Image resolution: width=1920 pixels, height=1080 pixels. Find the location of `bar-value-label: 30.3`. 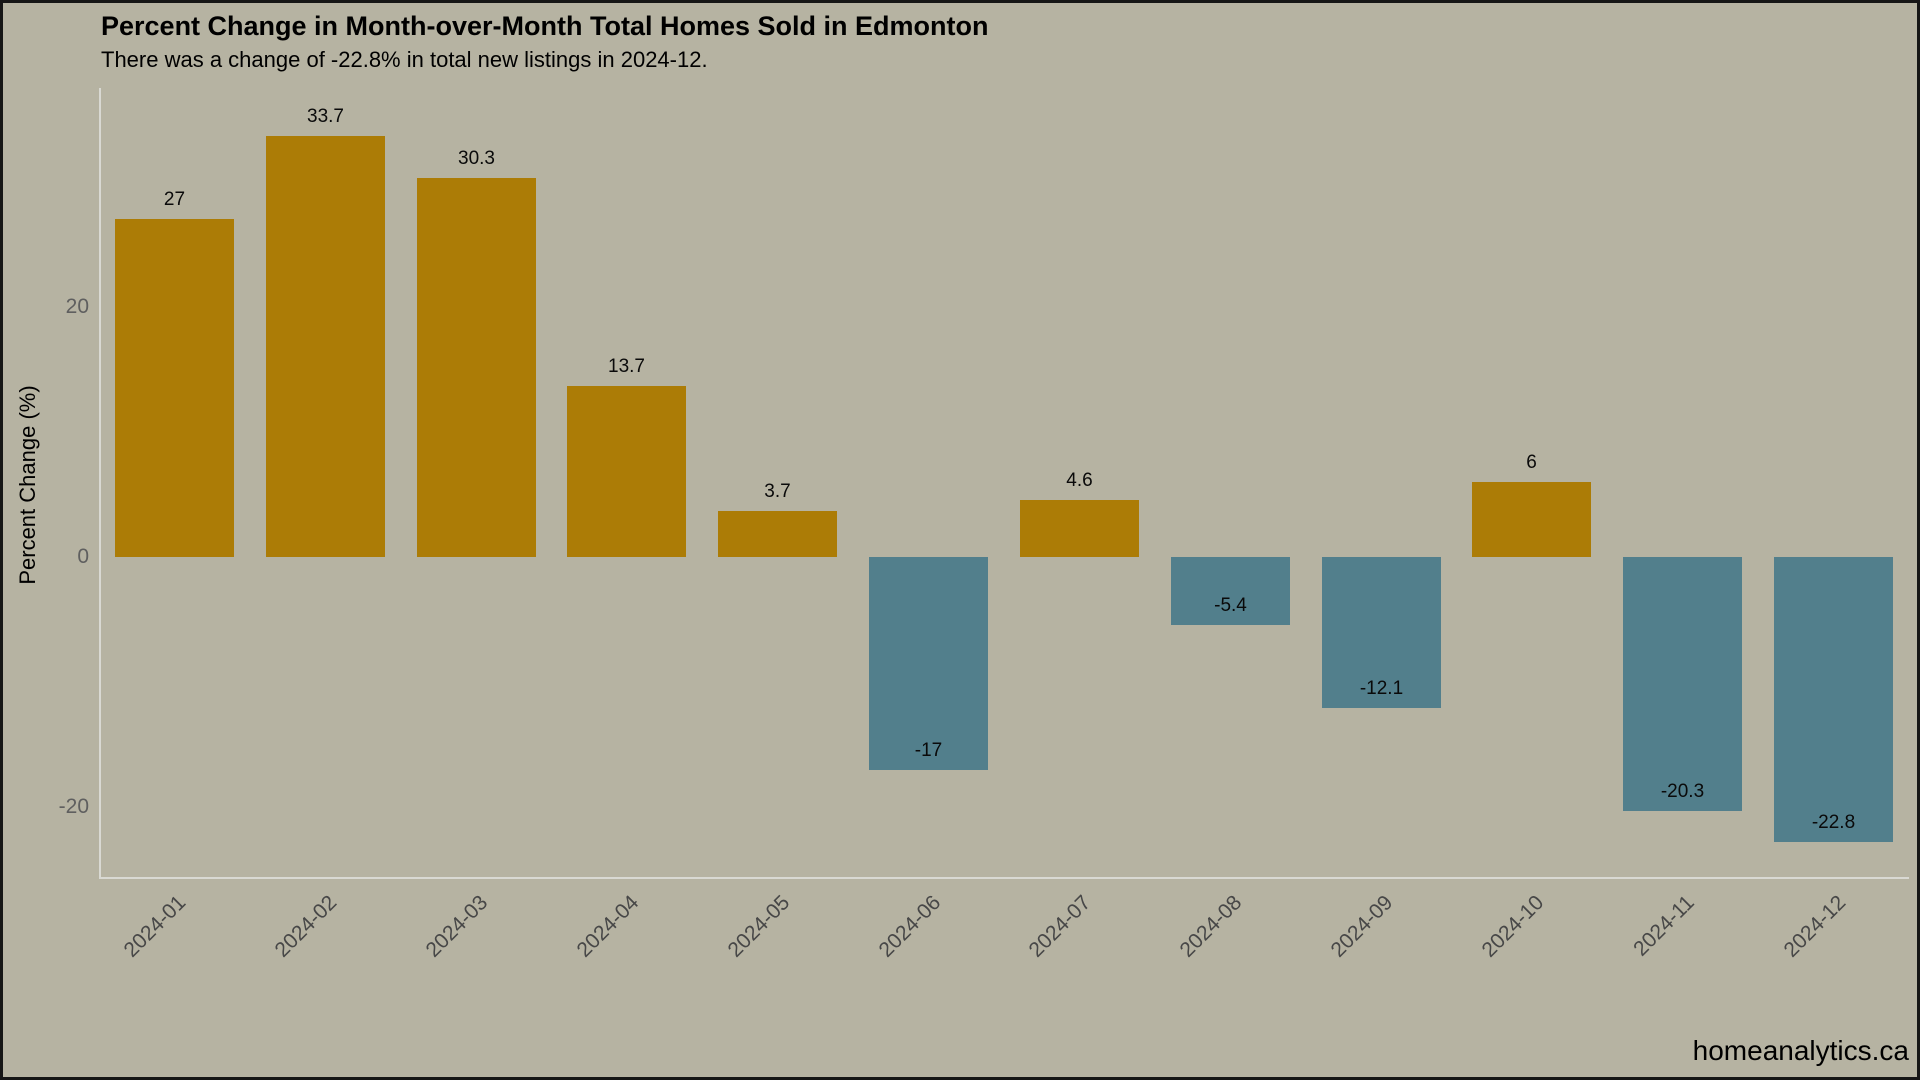

bar-value-label: 30.3 is located at coordinates (476, 158).